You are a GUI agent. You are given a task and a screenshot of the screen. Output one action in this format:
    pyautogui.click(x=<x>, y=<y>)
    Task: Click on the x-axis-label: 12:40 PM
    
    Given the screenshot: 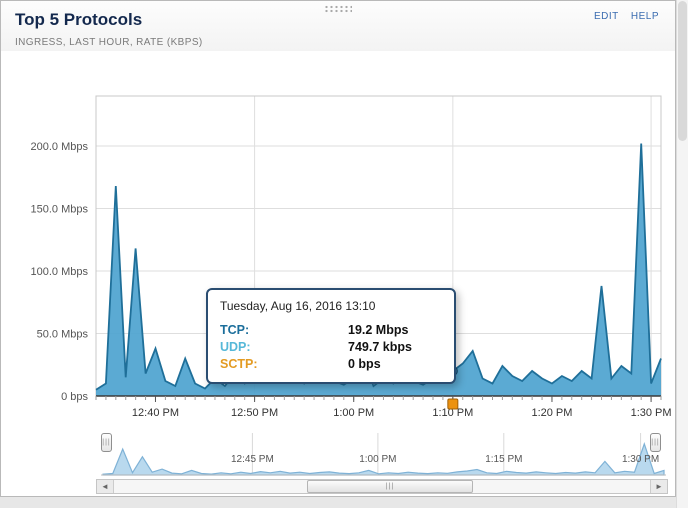 What is the action you would take?
    pyautogui.click(x=155, y=413)
    